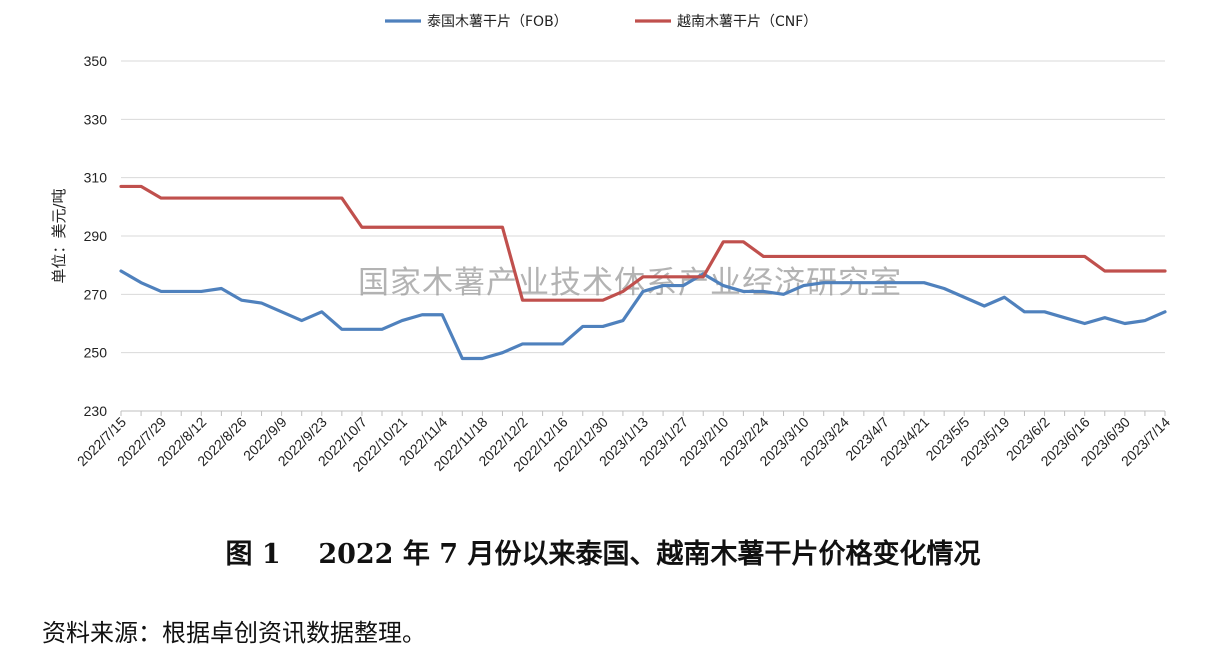  I want to click on y-tick-label: 310, so click(96, 178).